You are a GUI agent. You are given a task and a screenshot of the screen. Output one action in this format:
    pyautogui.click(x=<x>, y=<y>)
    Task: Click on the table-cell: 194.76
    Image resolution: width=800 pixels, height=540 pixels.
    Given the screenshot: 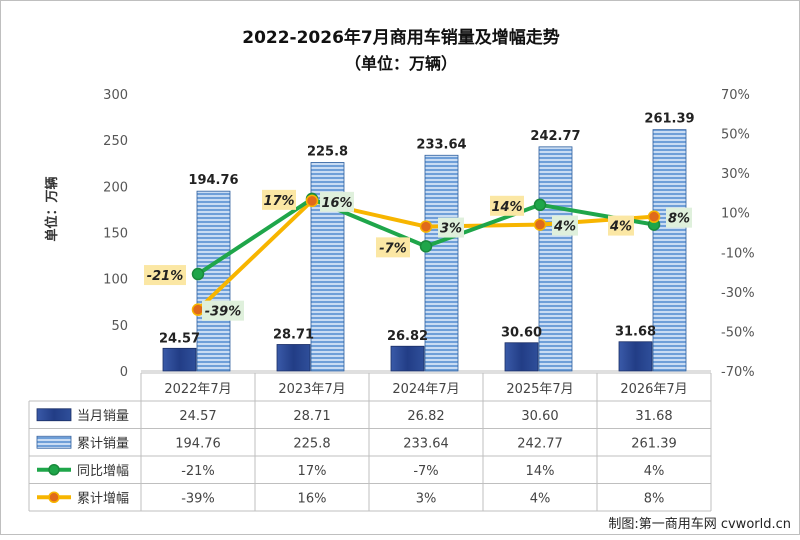 What is the action you would take?
    pyautogui.click(x=198, y=443)
    